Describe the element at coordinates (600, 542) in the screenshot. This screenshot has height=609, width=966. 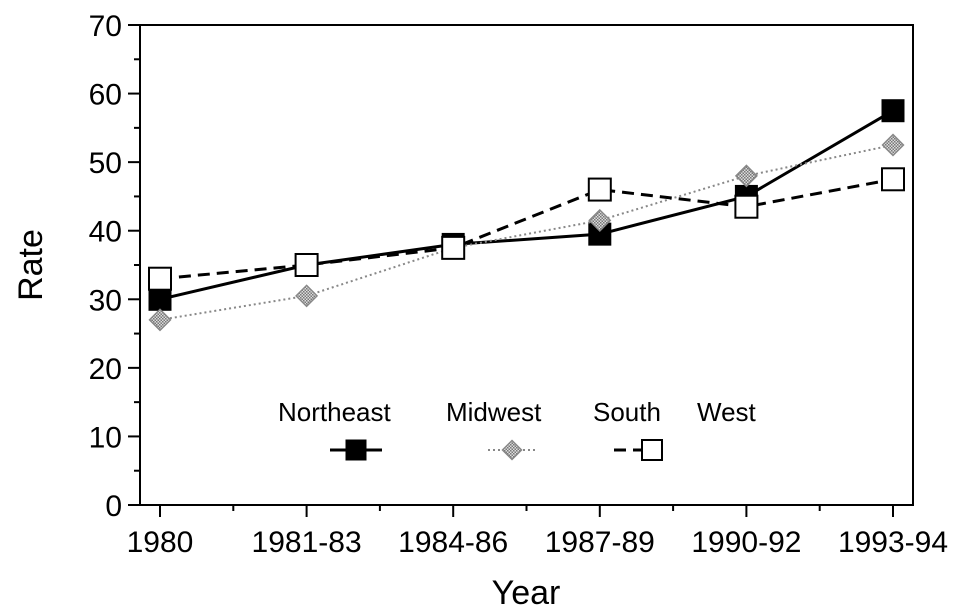
I see `x-tick-label: 1987-89` at that location.